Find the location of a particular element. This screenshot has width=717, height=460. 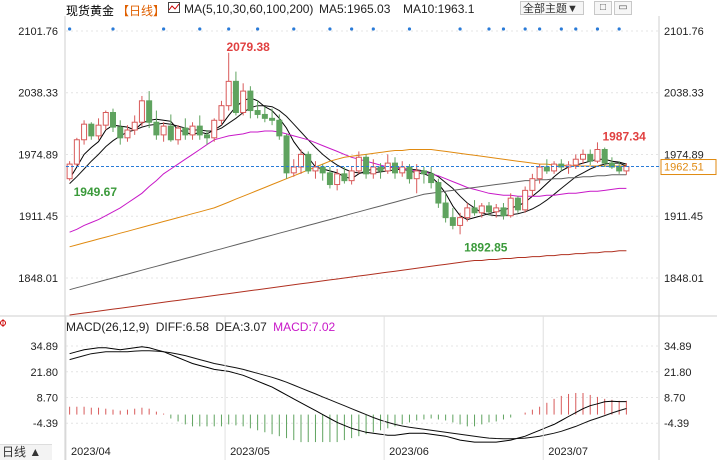

crosshair-icon is located at coordinates (3, 323).